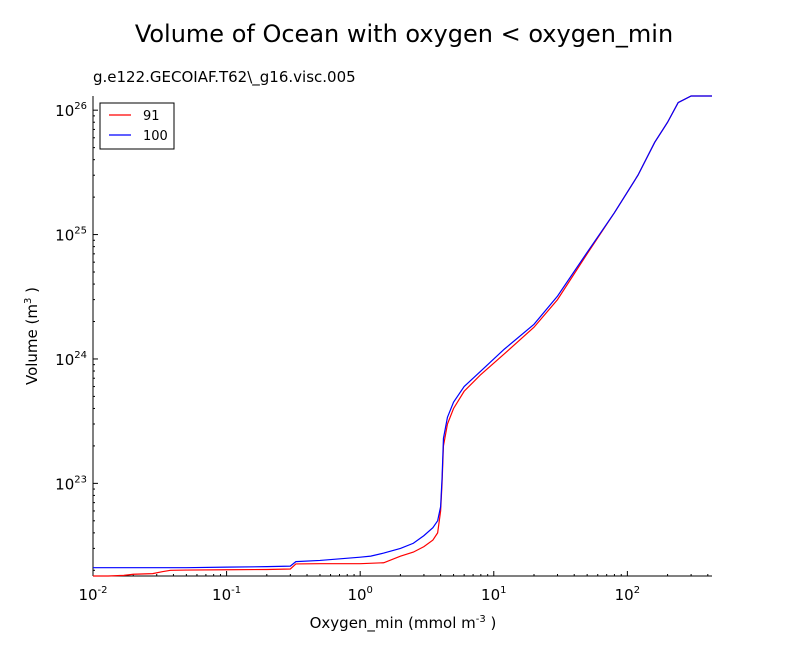 Image resolution: width=806 pixels, height=672 pixels. I want to click on chart-title: Volume of Ocean with oxygen < oxygen_min, so click(404, 34).